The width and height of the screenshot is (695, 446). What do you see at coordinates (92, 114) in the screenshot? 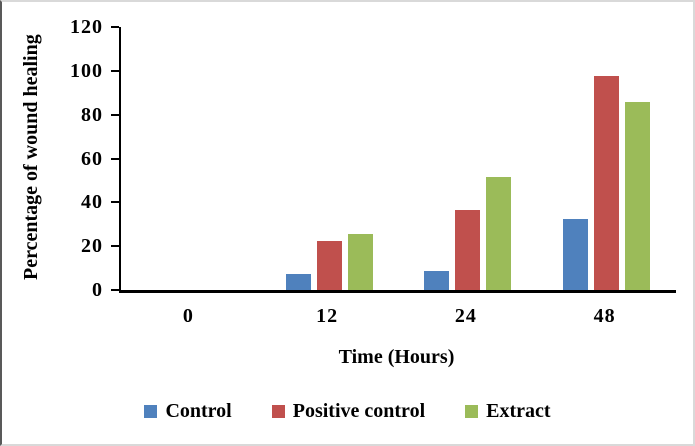
I see `y-tick-label: 80` at bounding box center [92, 114].